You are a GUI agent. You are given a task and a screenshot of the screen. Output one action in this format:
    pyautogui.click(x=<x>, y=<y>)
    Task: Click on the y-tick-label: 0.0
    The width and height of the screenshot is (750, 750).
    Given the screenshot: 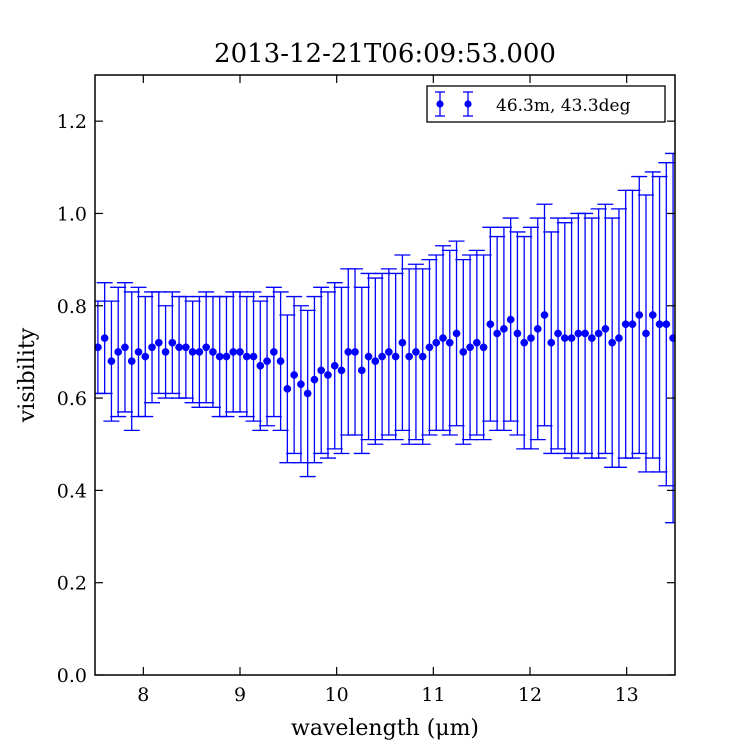 What is the action you would take?
    pyautogui.click(x=72, y=676)
    